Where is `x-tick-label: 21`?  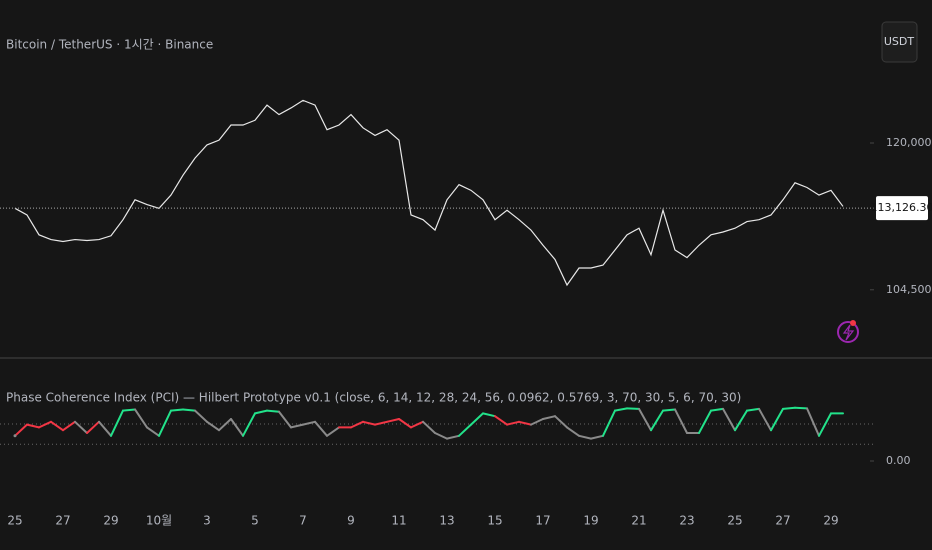
x-tick-label: 21 is located at coordinates (638, 521).